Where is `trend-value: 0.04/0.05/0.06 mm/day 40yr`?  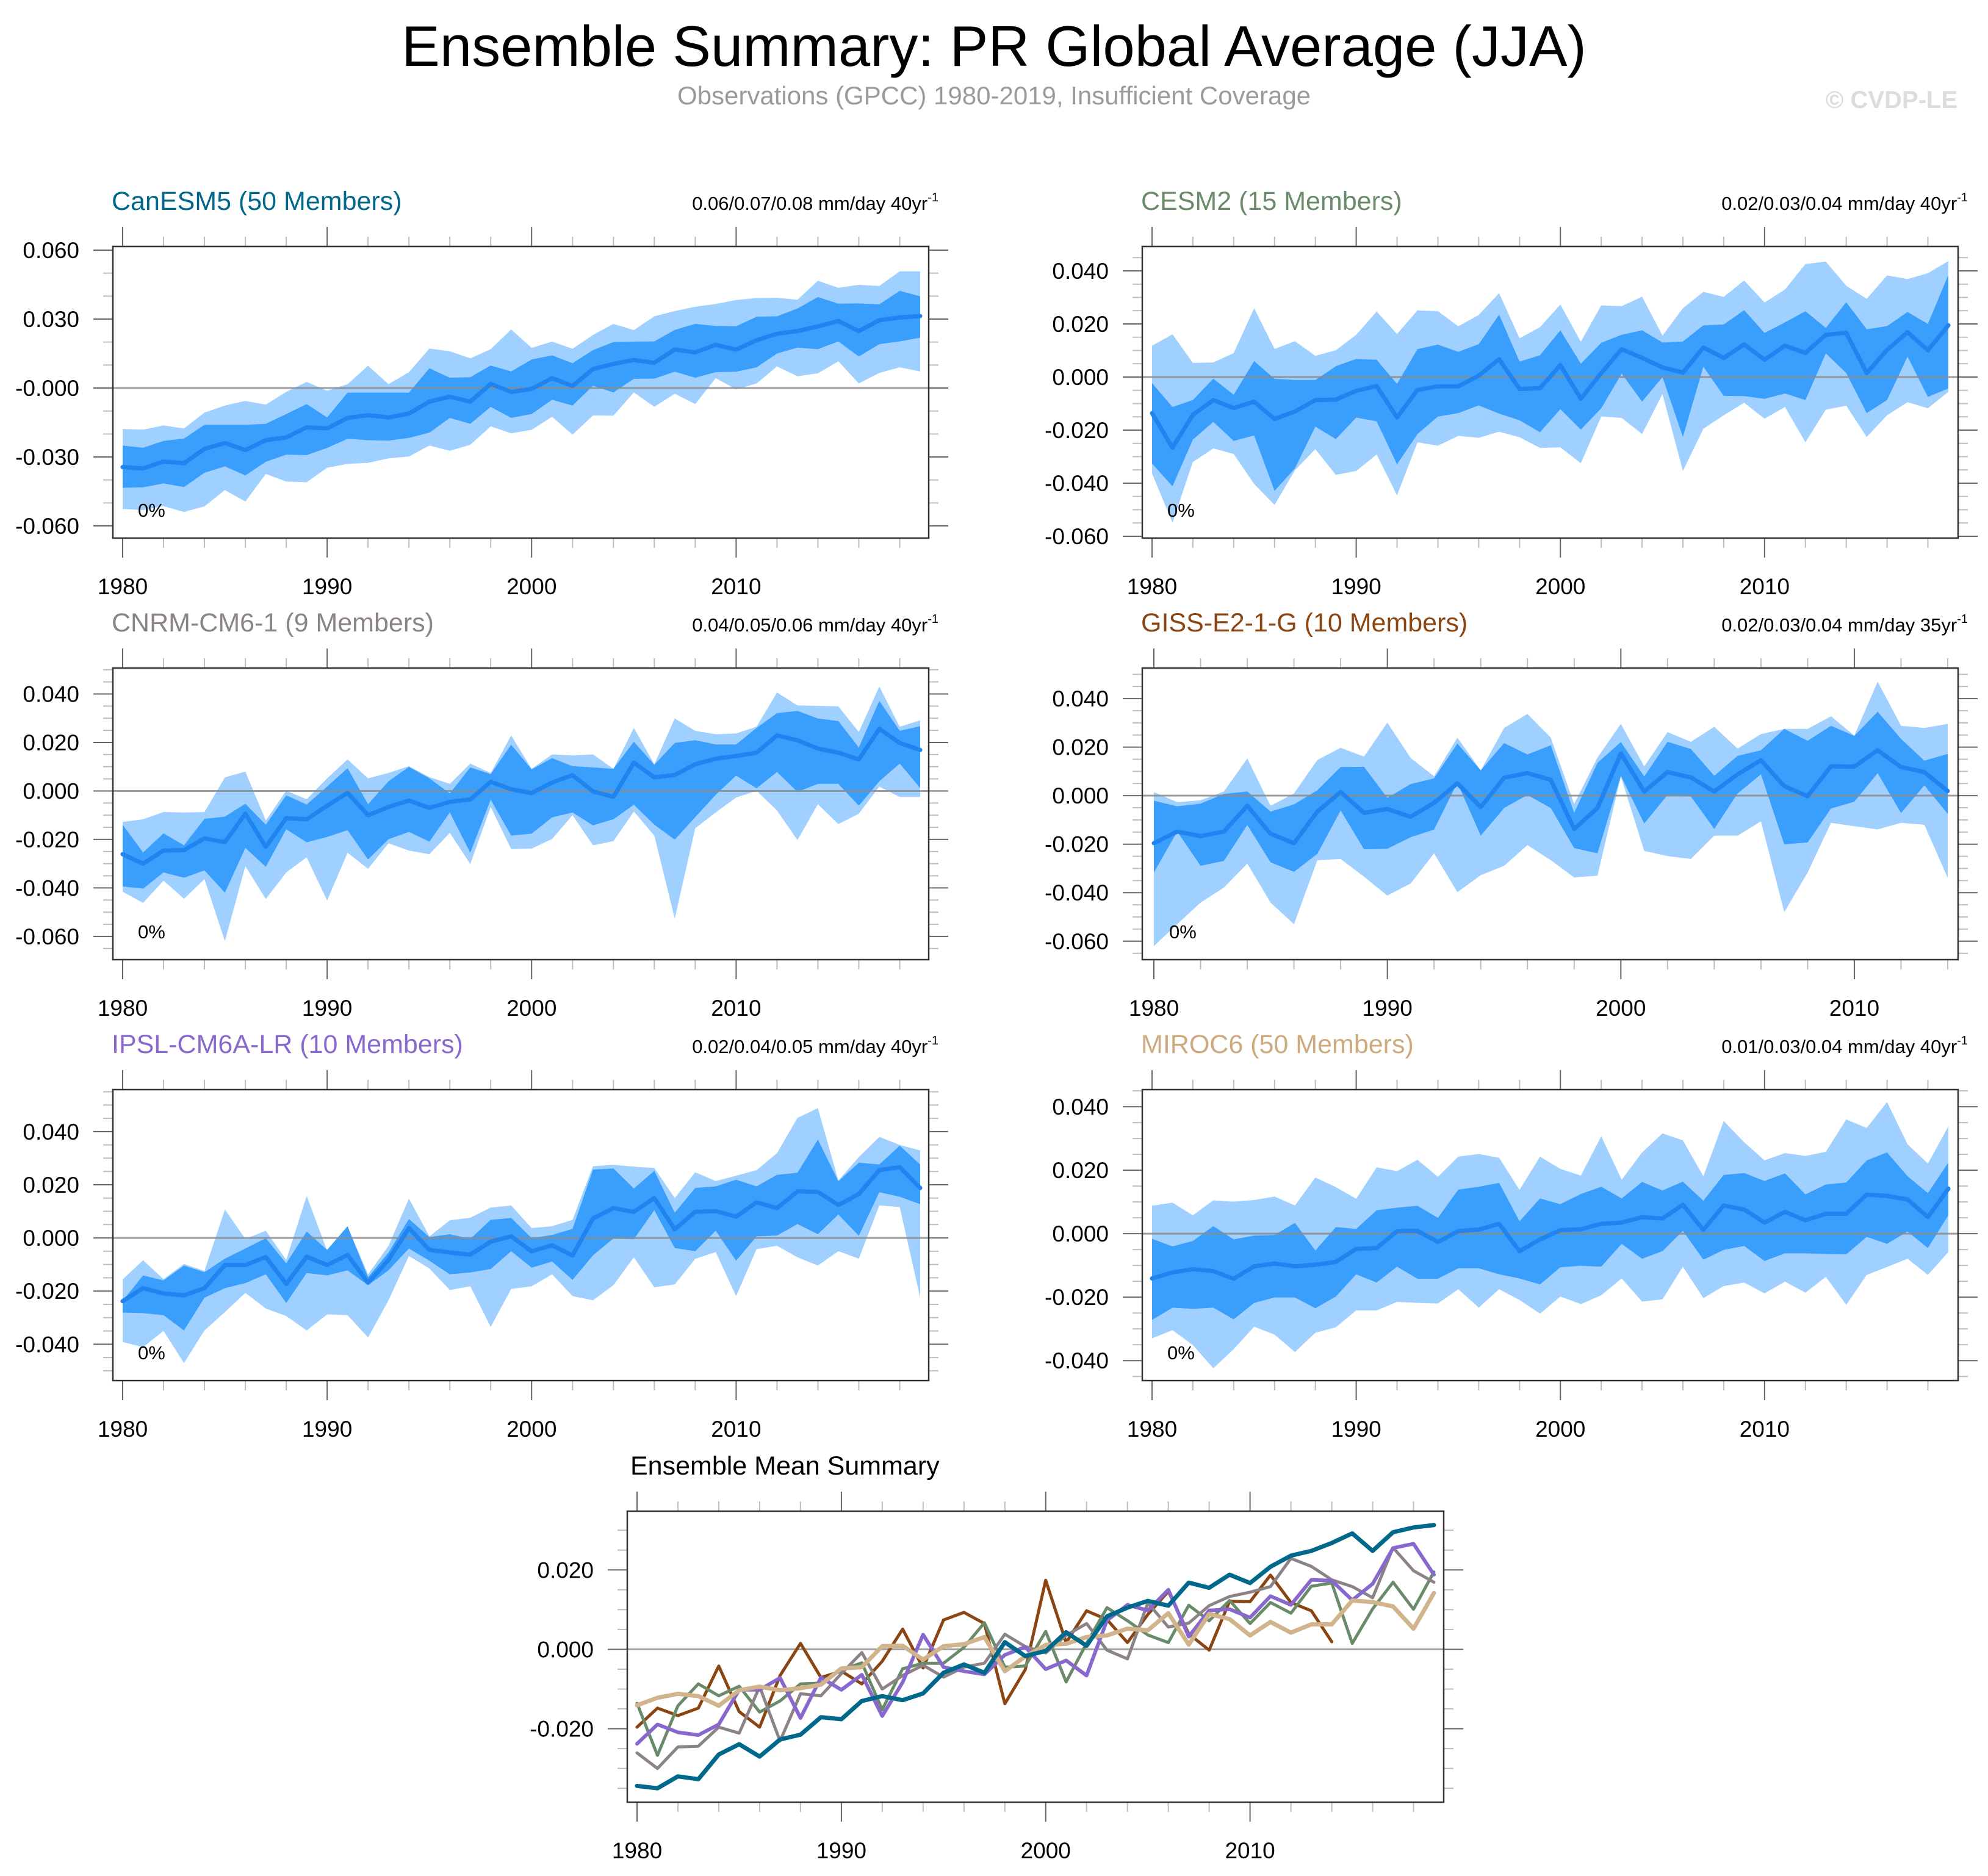
trend-value: 0.04/0.05/0.06 mm/day 40yr is located at coordinates (809, 625).